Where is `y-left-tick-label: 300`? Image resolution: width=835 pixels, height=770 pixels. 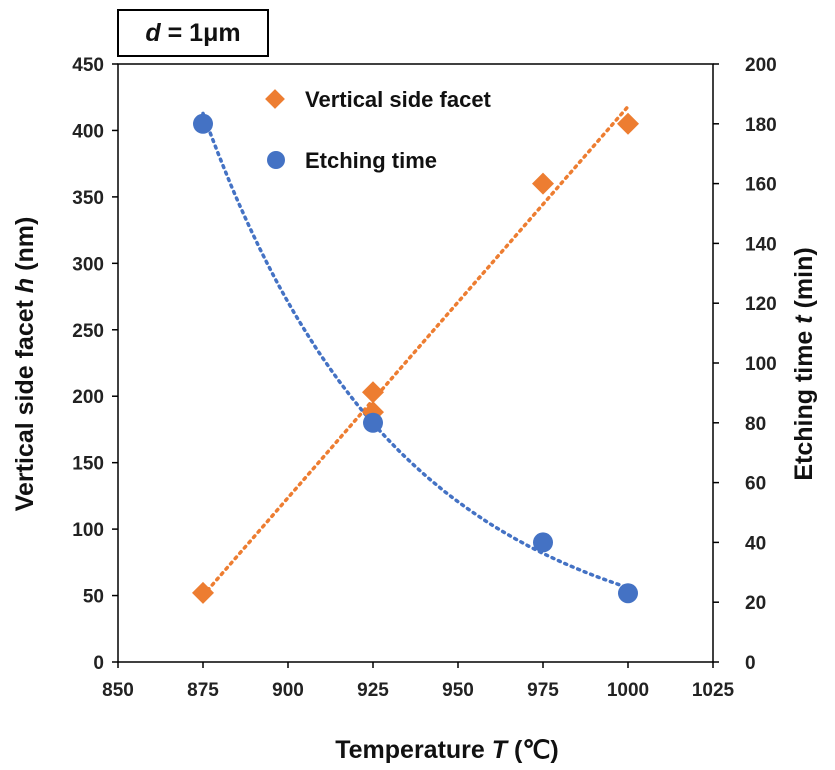
y-left-tick-label: 300 is located at coordinates (88, 264).